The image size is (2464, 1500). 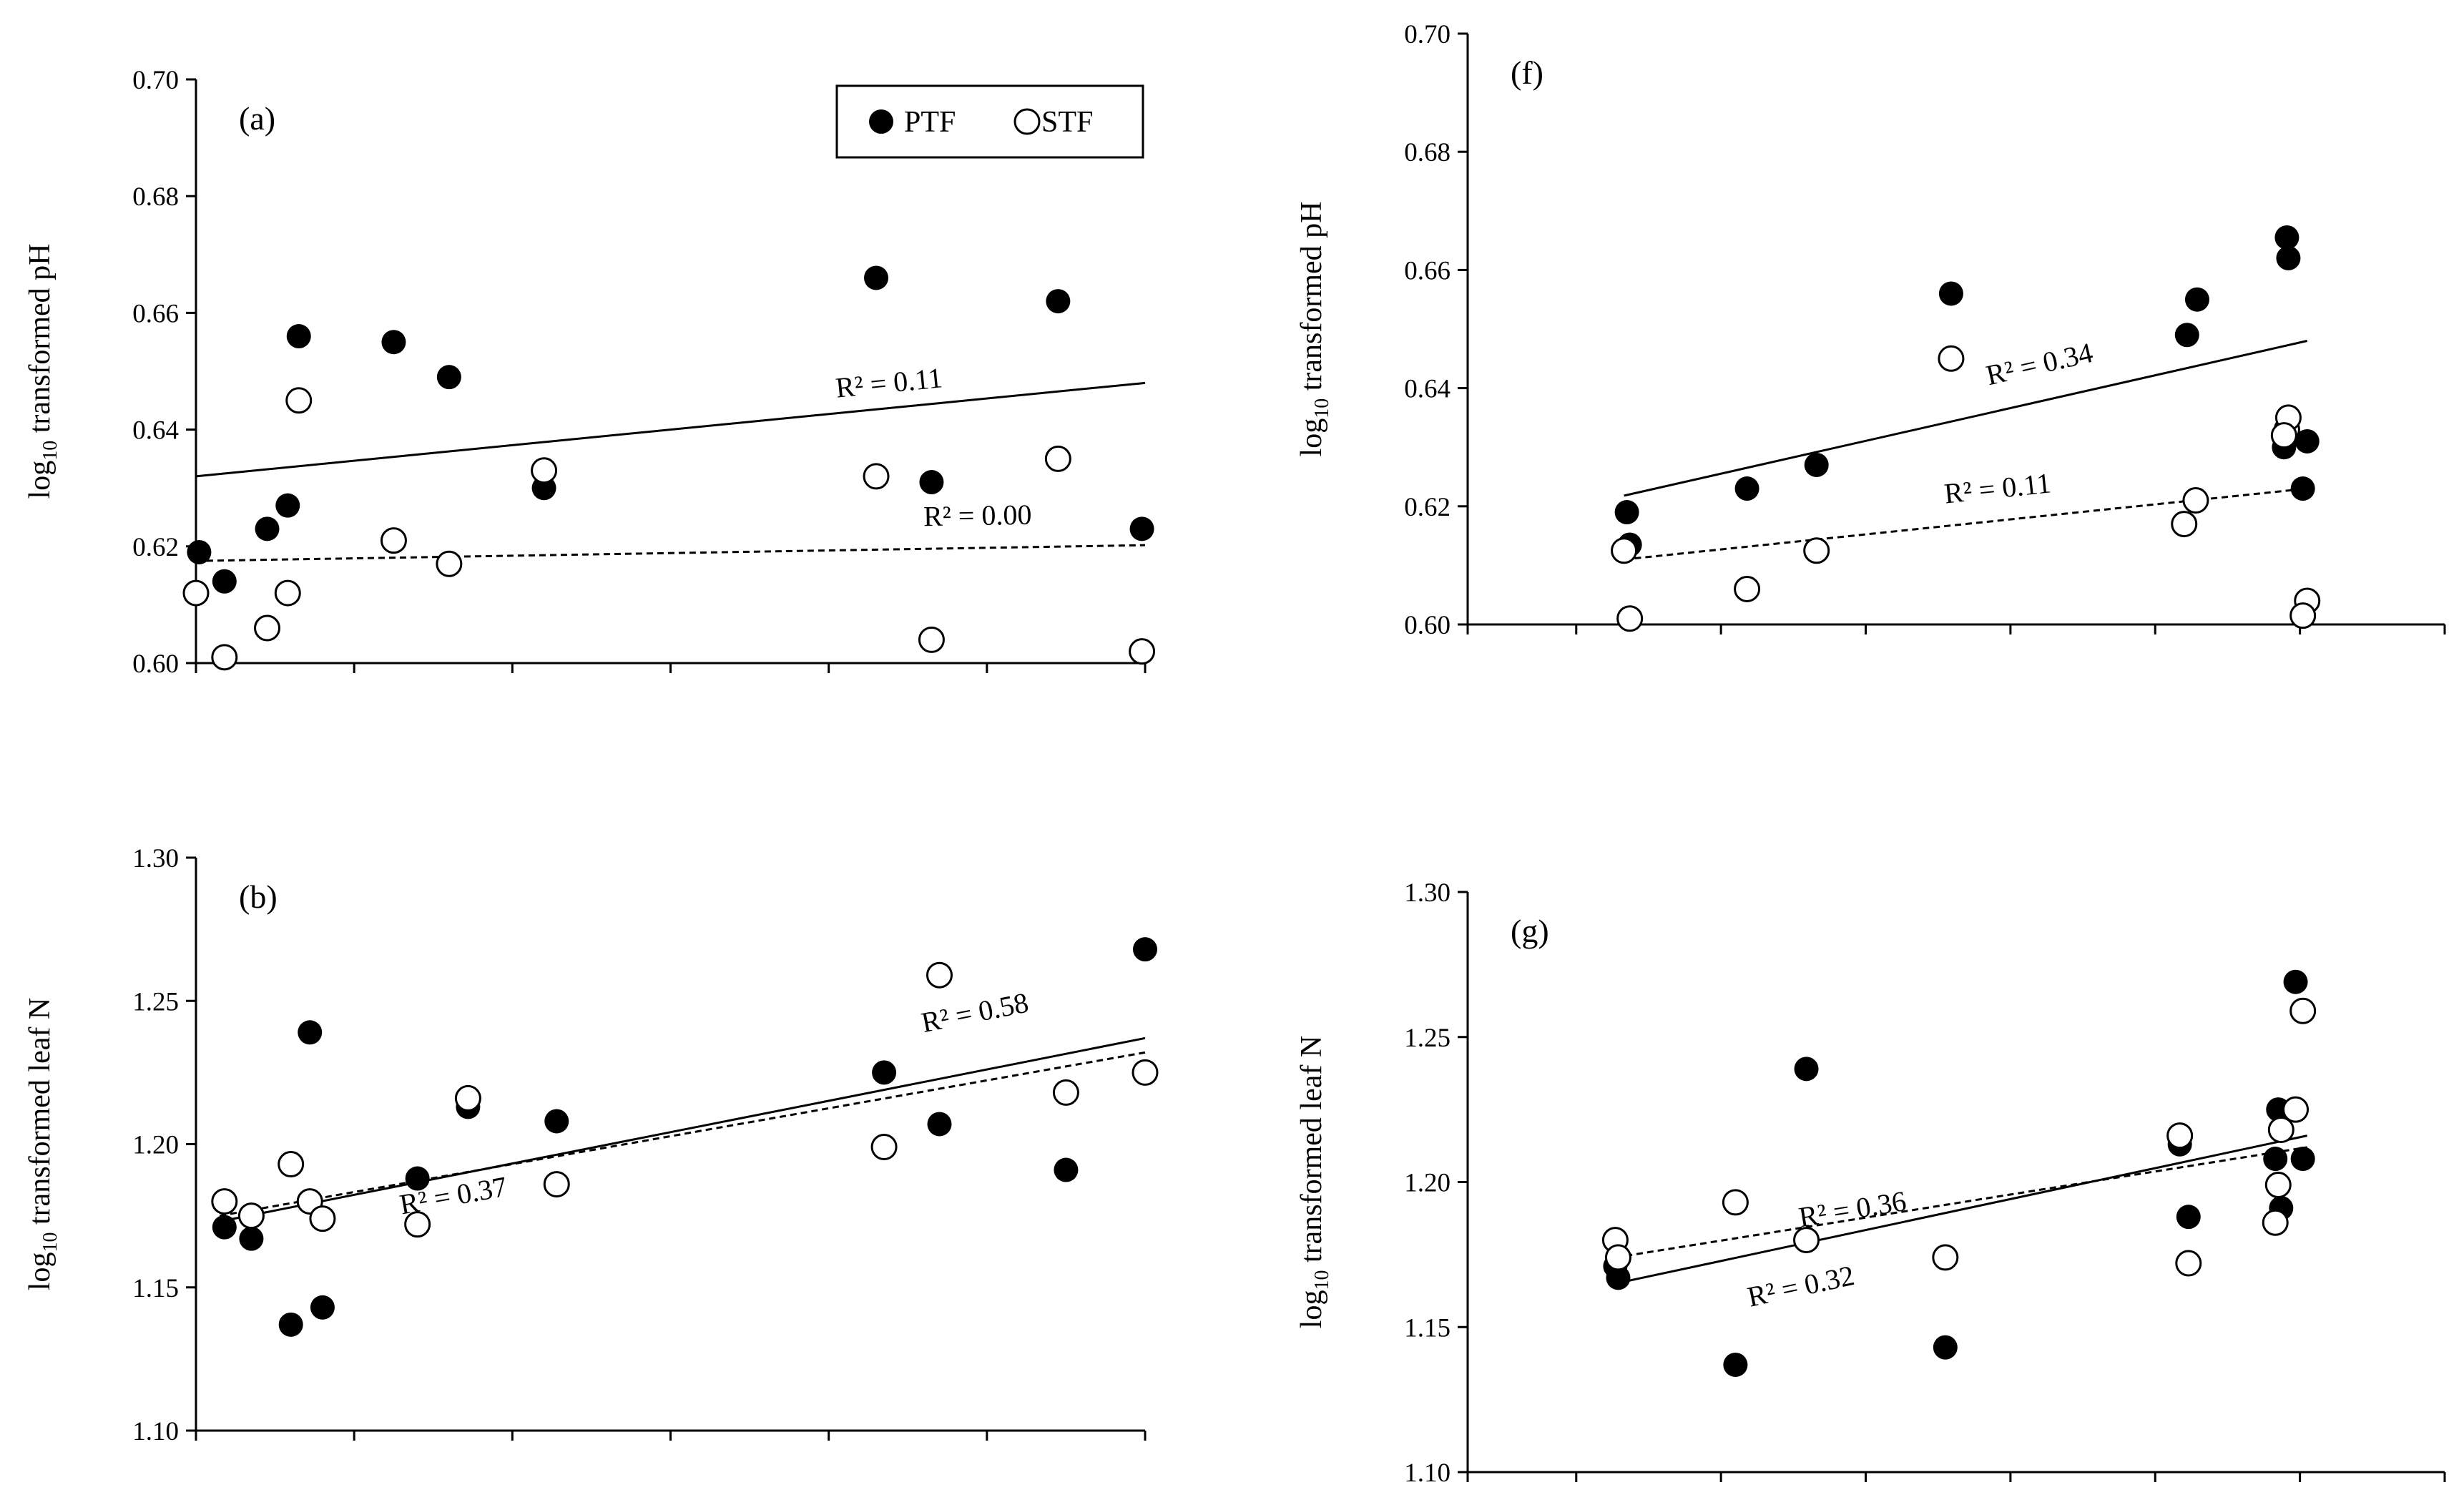 I want to click on panel-label: (f), so click(x=1527, y=72).